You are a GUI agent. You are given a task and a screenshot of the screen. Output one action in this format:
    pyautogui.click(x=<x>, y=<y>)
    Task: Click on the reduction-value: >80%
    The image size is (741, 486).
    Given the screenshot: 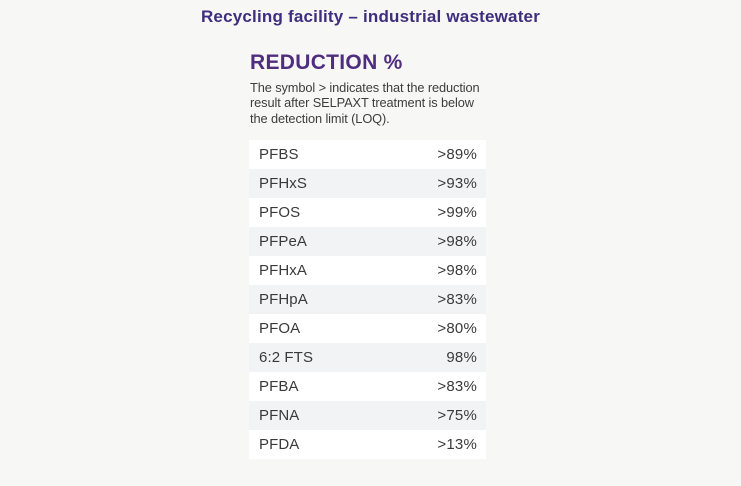 What is the action you would take?
    pyautogui.click(x=457, y=329)
    